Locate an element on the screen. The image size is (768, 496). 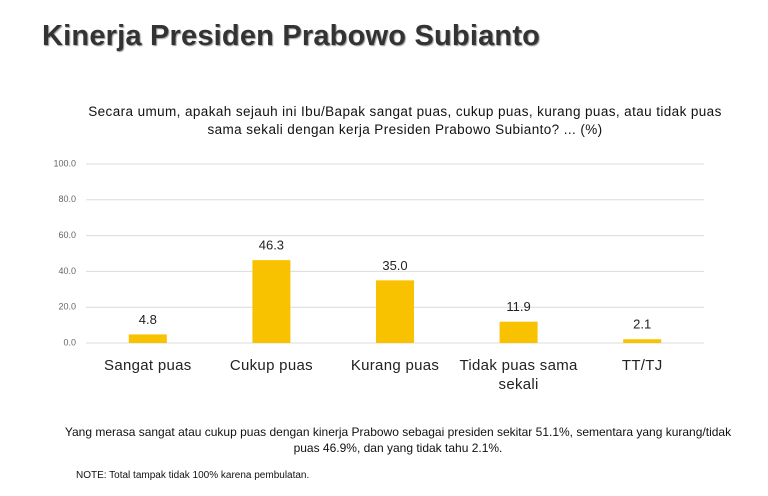
data-label: 35.0 is located at coordinates (394, 265).